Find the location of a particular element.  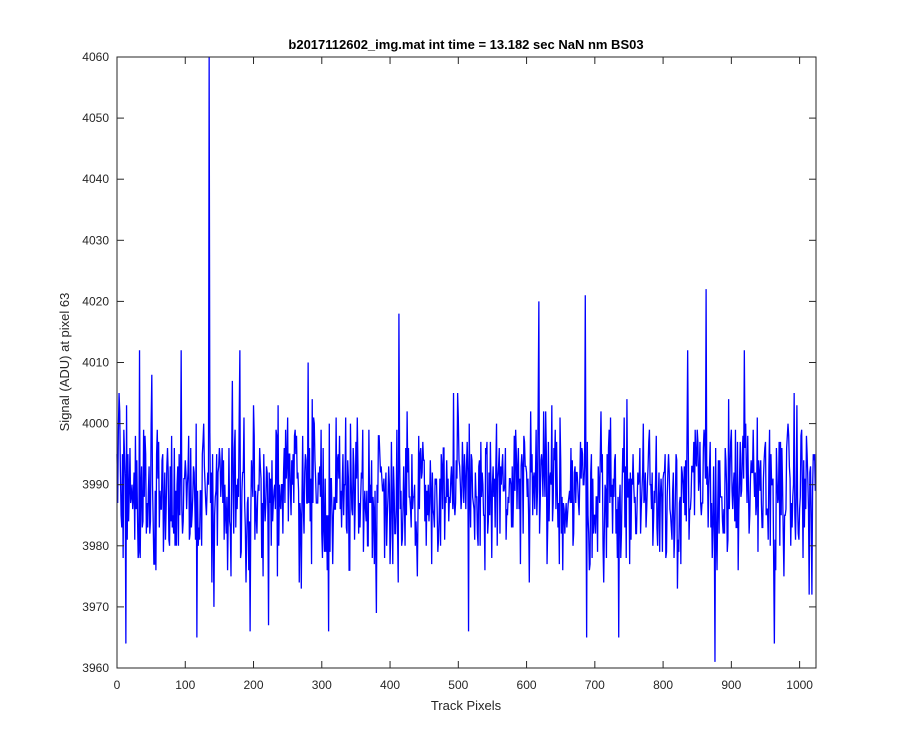

y-tick-label: 3990 is located at coordinates (95, 485).